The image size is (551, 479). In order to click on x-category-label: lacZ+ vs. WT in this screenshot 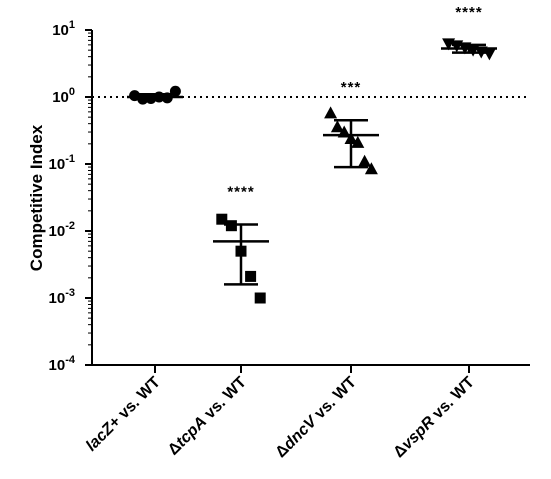, I will do `click(123, 414)`.